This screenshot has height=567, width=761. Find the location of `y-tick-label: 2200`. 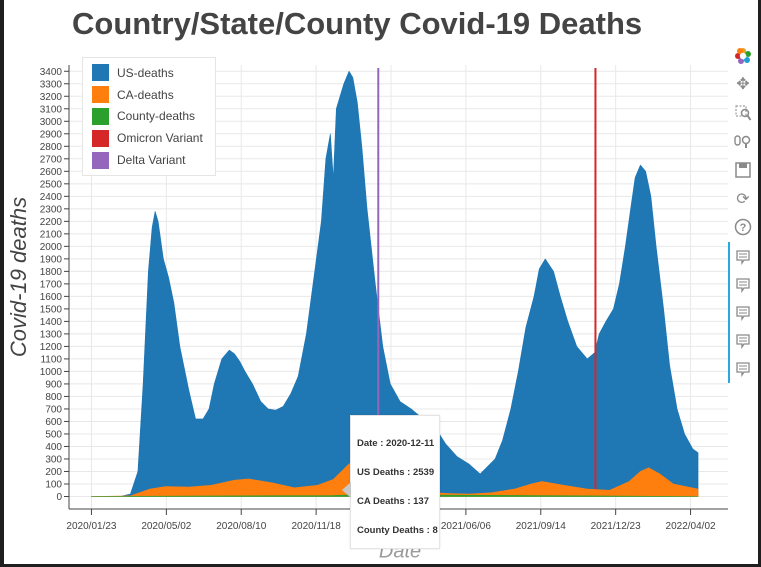

y-tick-label: 2200 is located at coordinates (51, 222).